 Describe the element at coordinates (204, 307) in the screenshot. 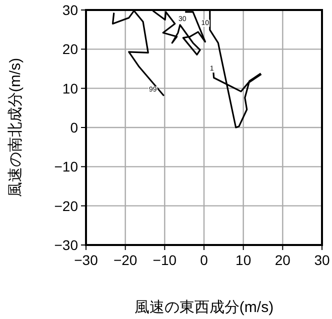

I see `x-axis-title: 風速の東西成分(m/s)` at that location.